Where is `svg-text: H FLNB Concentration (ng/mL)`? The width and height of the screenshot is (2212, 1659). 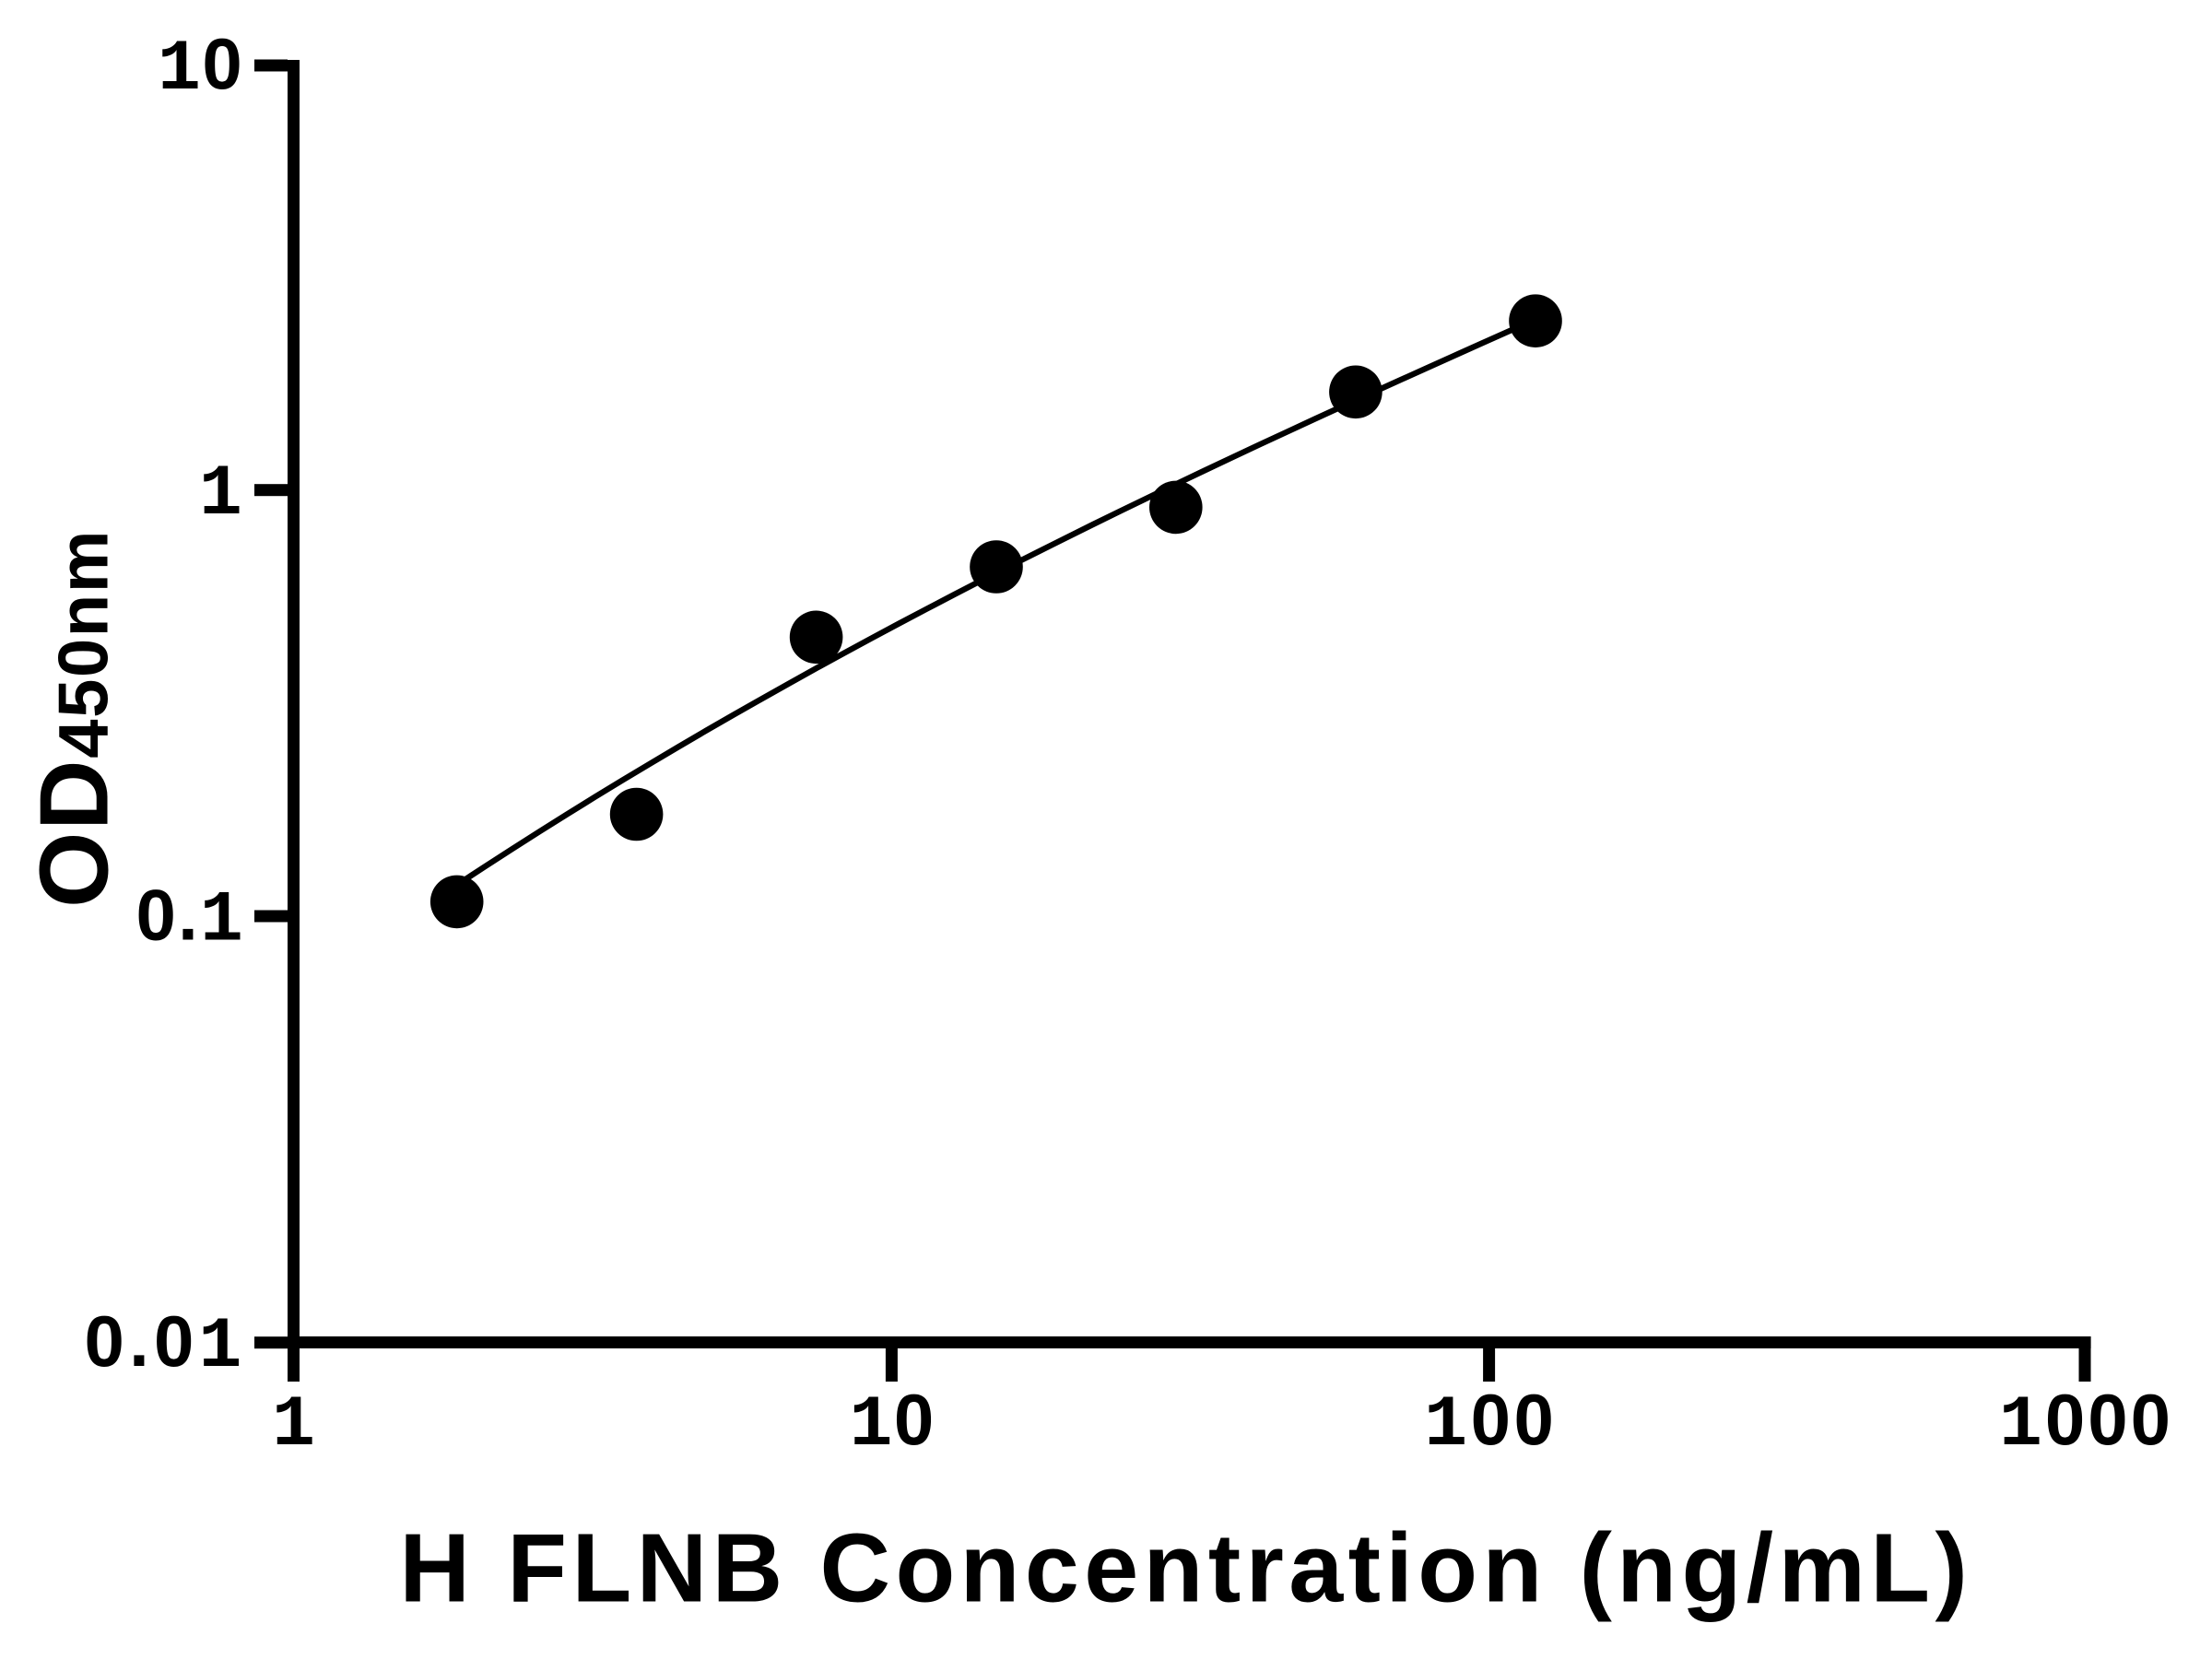 svg-text: H FLNB Concentration (ng/mL) is located at coordinates (1185, 1568).